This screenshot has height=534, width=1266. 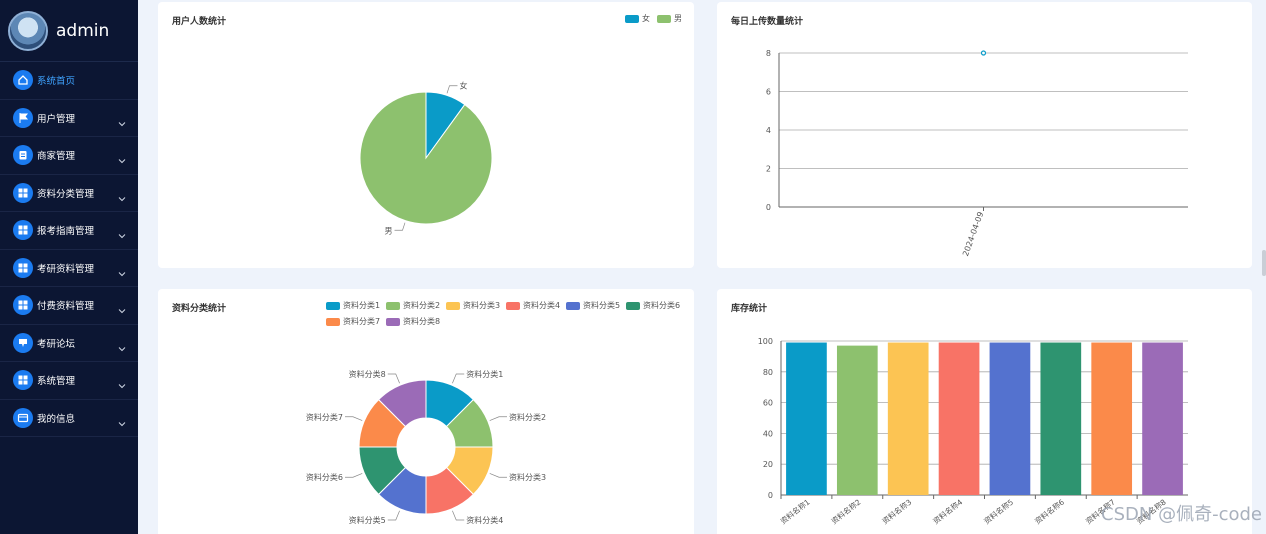 I want to click on legend-item: 男, so click(x=669, y=18).